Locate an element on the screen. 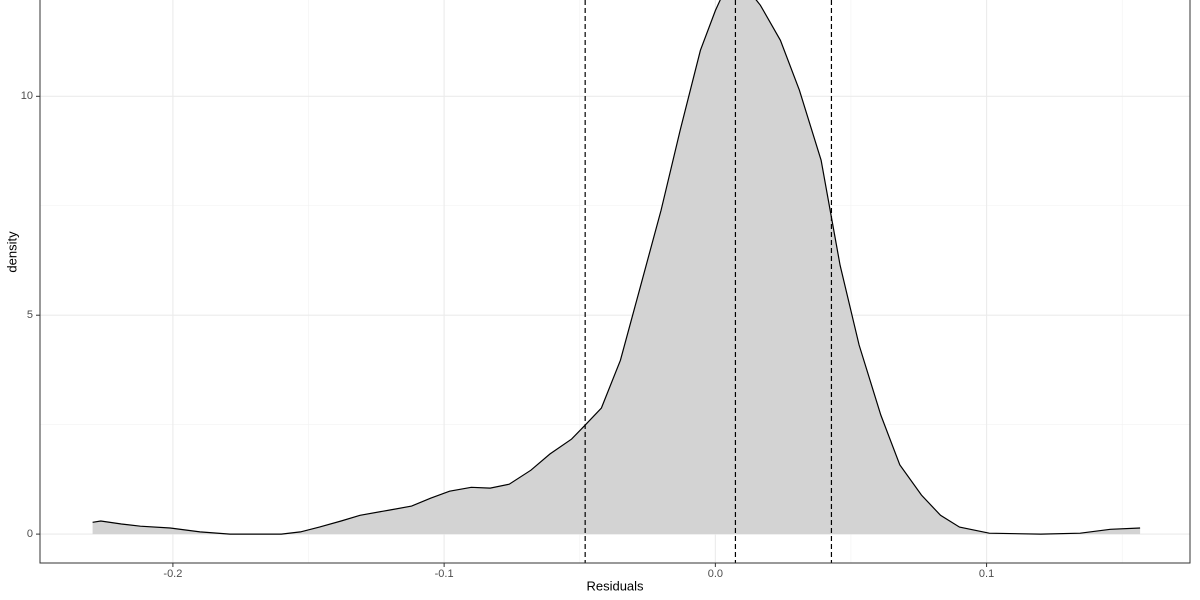 The height and width of the screenshot is (600, 1200). x-tick-label: -0.1 is located at coordinates (444, 574).